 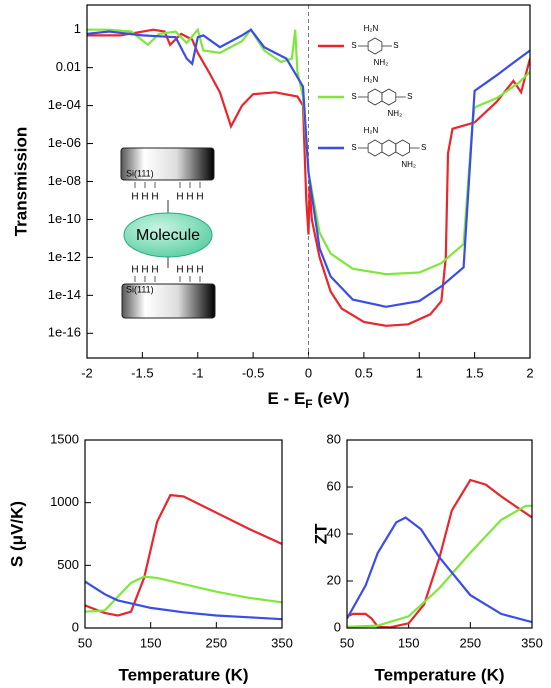 What do you see at coordinates (68, 564) in the screenshot?
I see `y-tick-label: 500` at bounding box center [68, 564].